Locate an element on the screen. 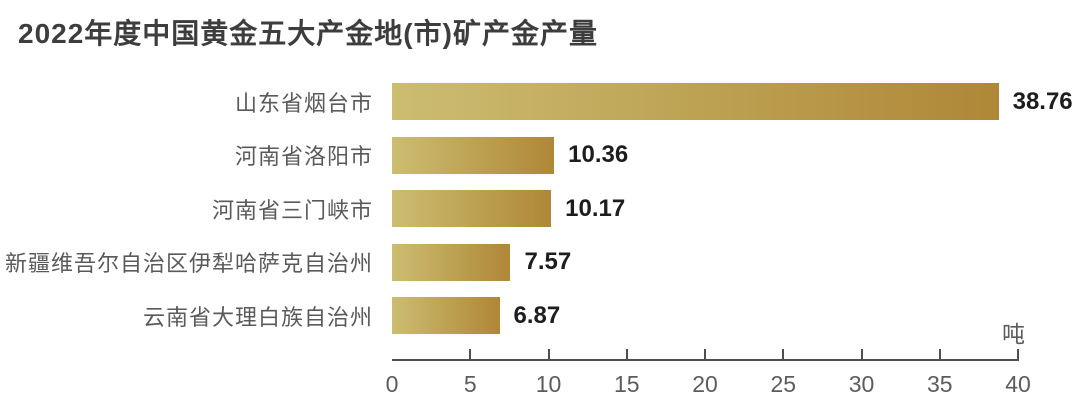 The height and width of the screenshot is (407, 1080). category-label: 山东省烟台市 is located at coordinates (303, 103).